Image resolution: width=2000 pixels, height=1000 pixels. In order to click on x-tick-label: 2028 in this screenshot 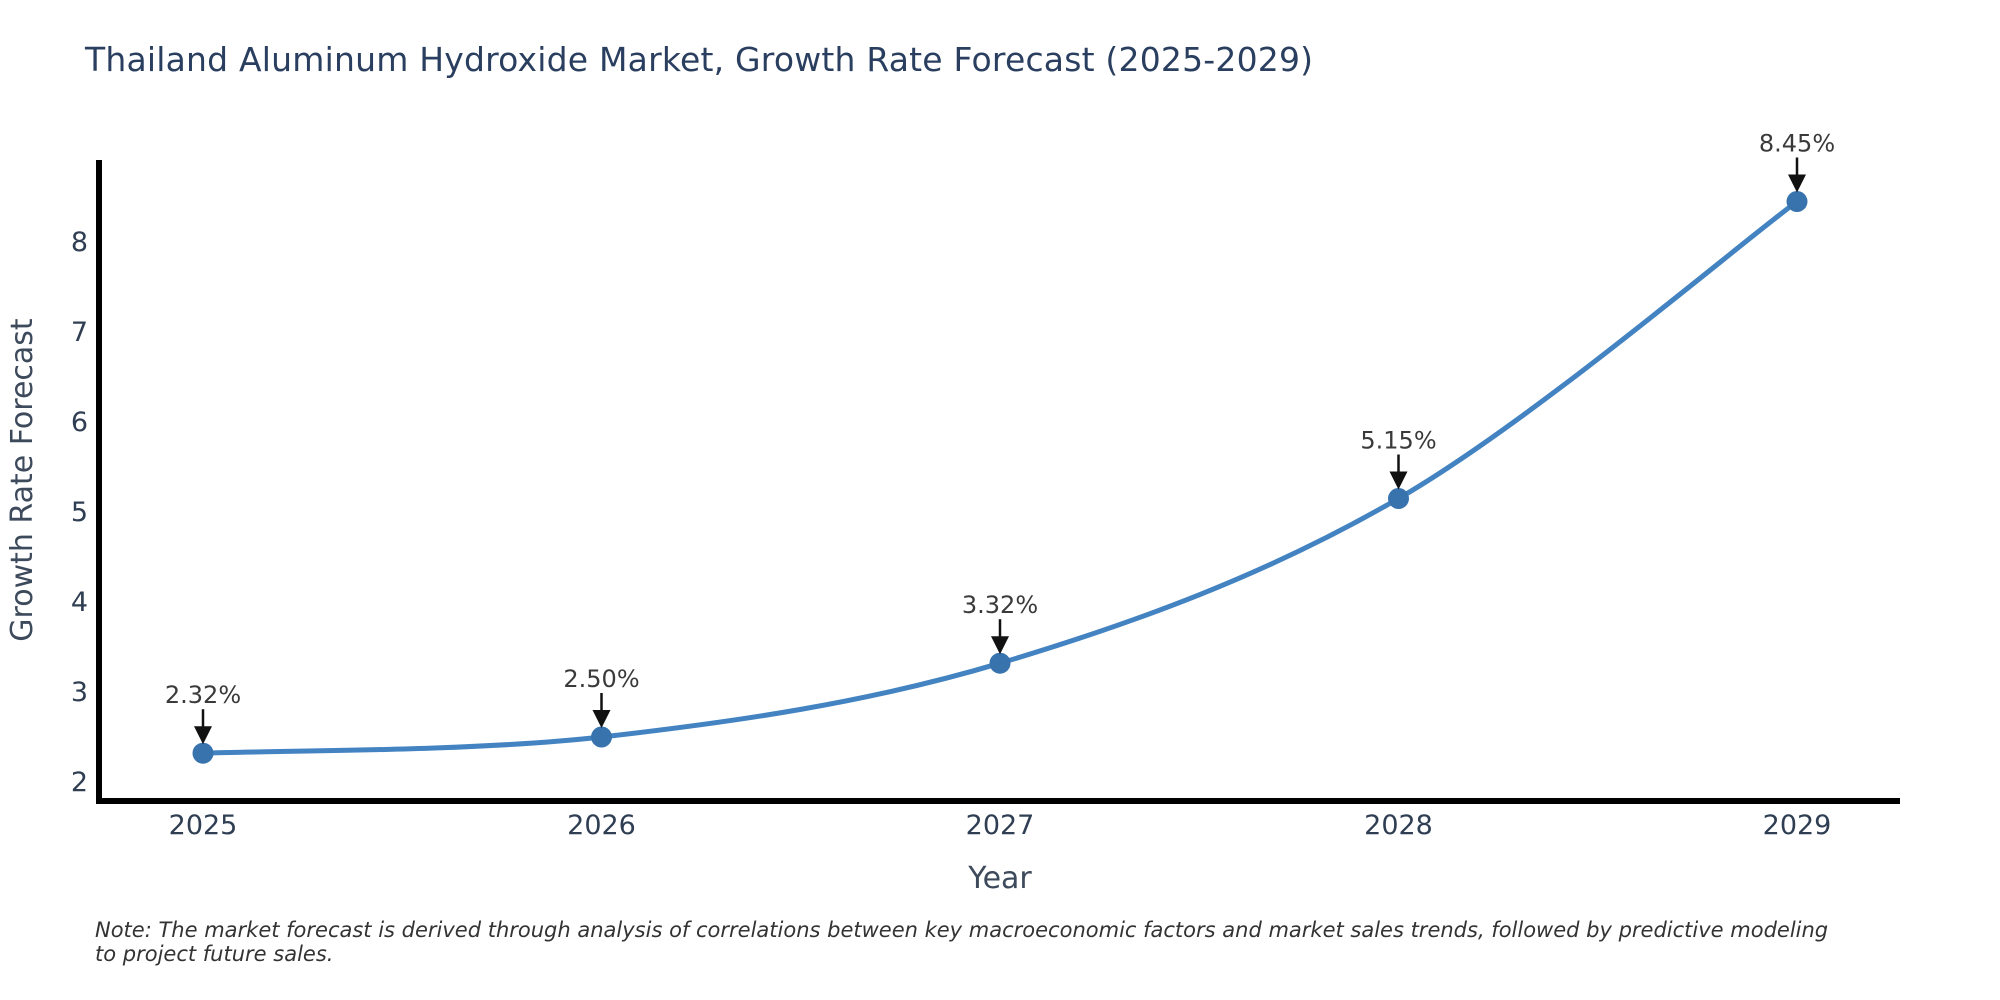, I will do `click(1398, 825)`.